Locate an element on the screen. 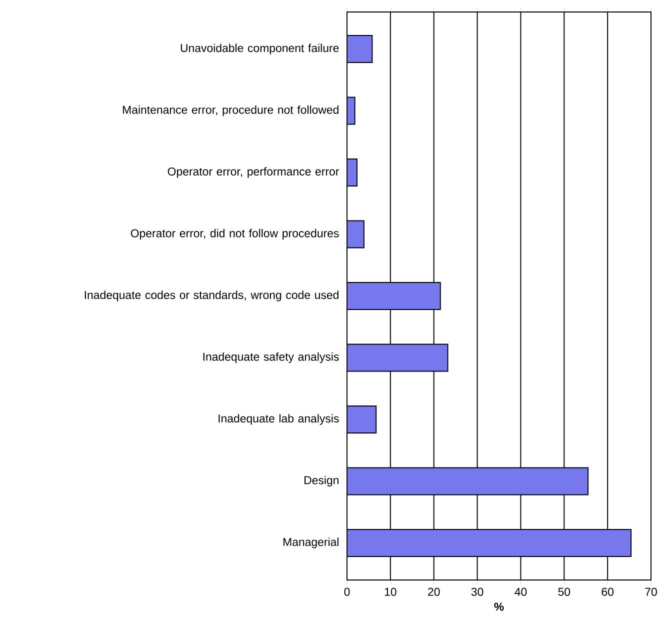  y-tick-label: Inadequate lab analysis is located at coordinates (278, 419).